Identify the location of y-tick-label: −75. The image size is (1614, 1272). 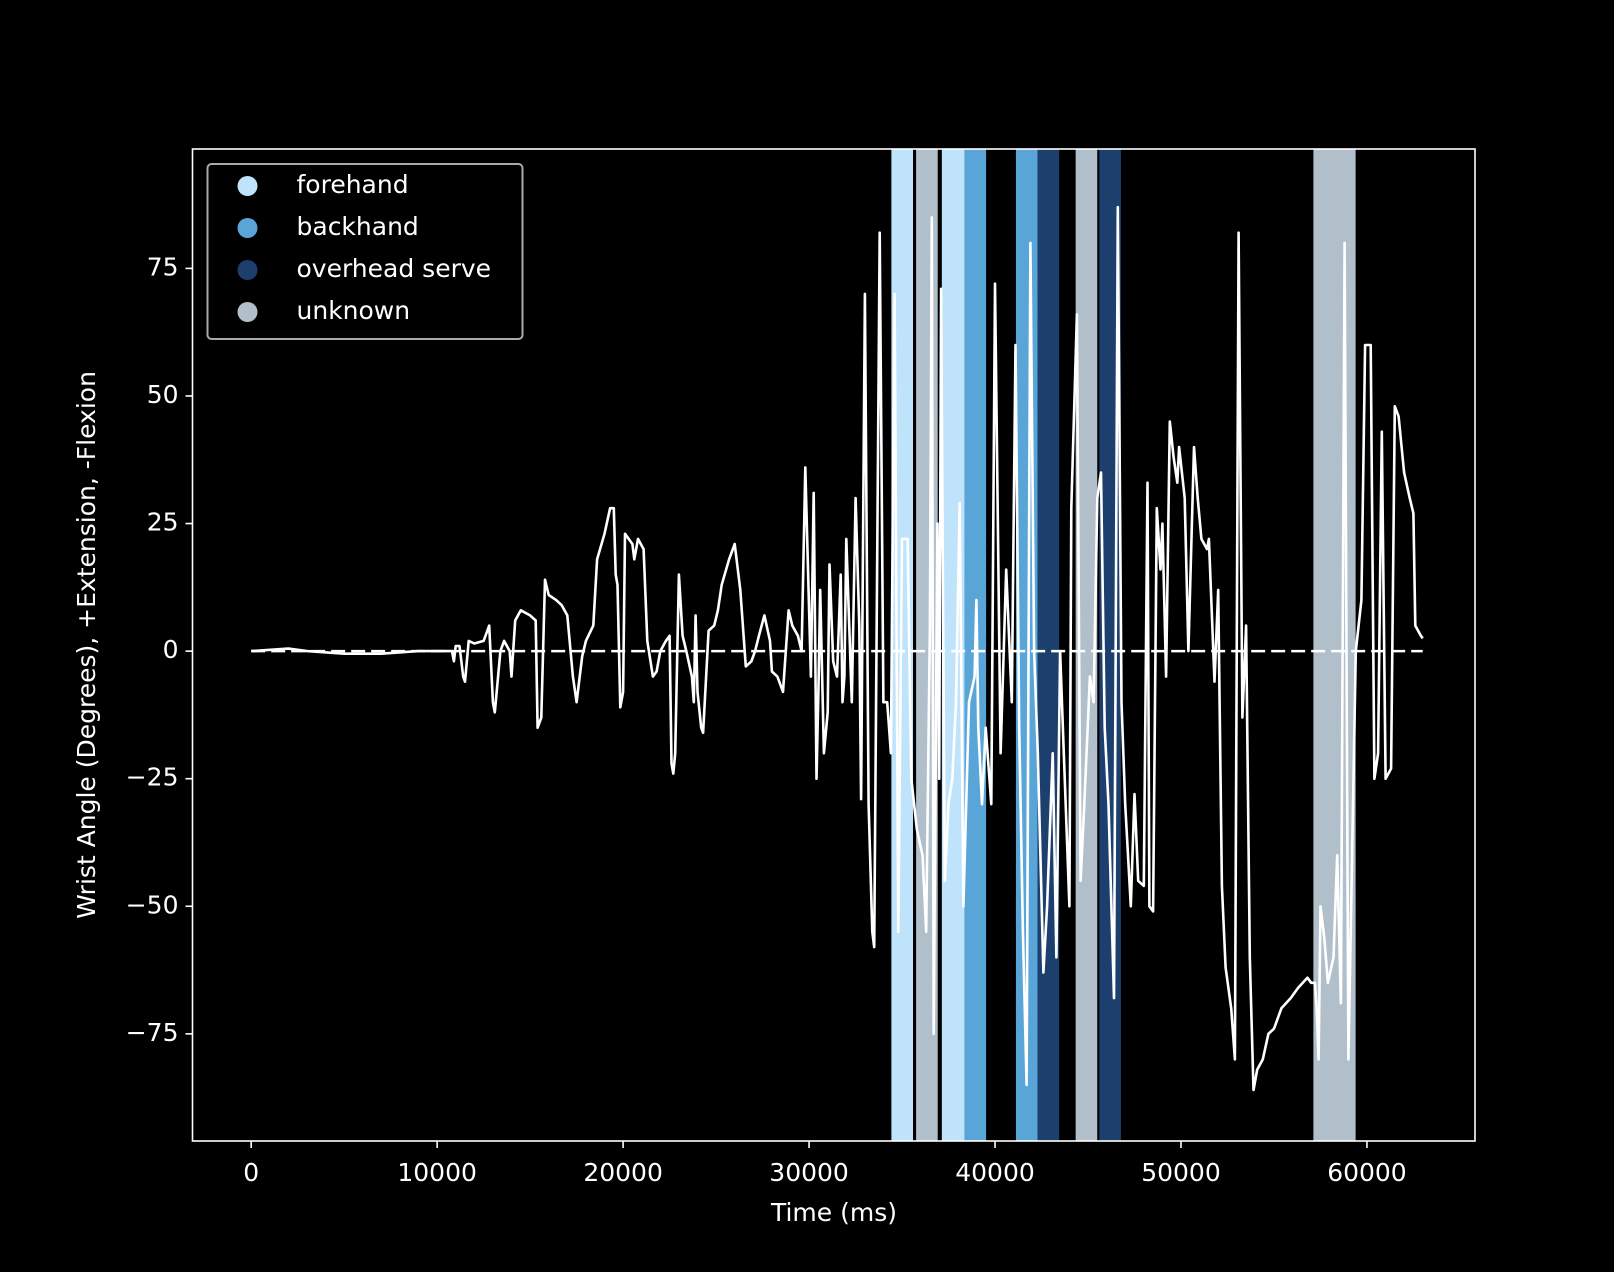
(152, 1032).